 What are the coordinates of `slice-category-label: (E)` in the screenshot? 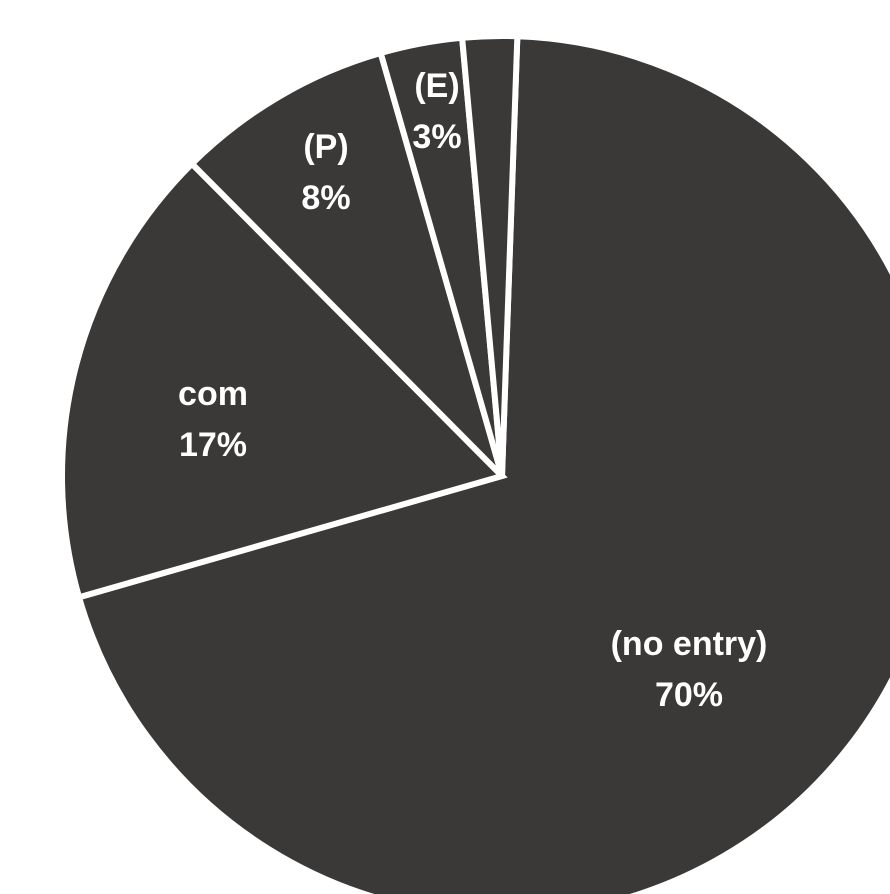 It's located at (436, 86).